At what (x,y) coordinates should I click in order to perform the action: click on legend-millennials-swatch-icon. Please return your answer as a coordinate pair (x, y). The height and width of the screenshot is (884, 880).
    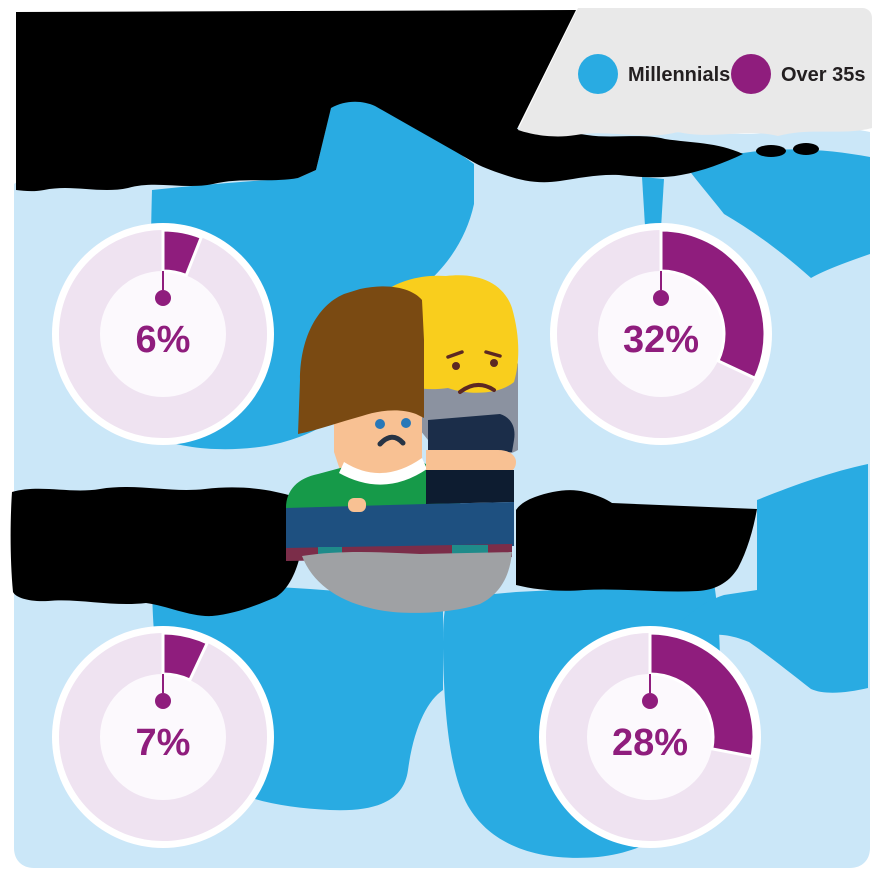
    Looking at the image, I should click on (598, 74).